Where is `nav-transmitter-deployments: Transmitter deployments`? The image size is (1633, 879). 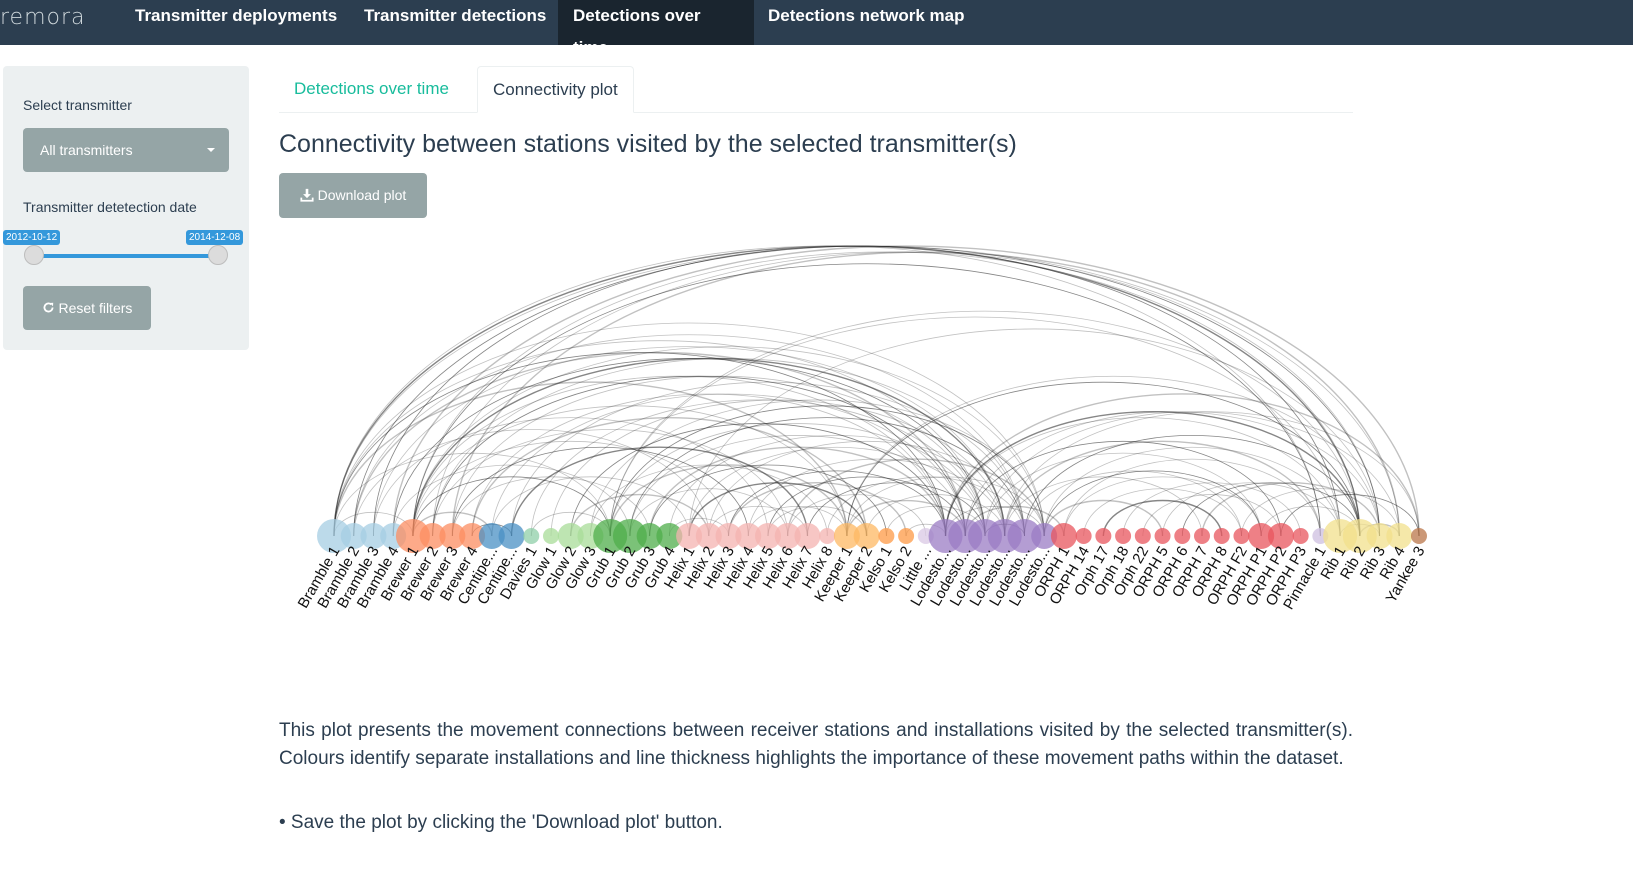
nav-transmitter-deployments: Transmitter deployments is located at coordinates (236, 15).